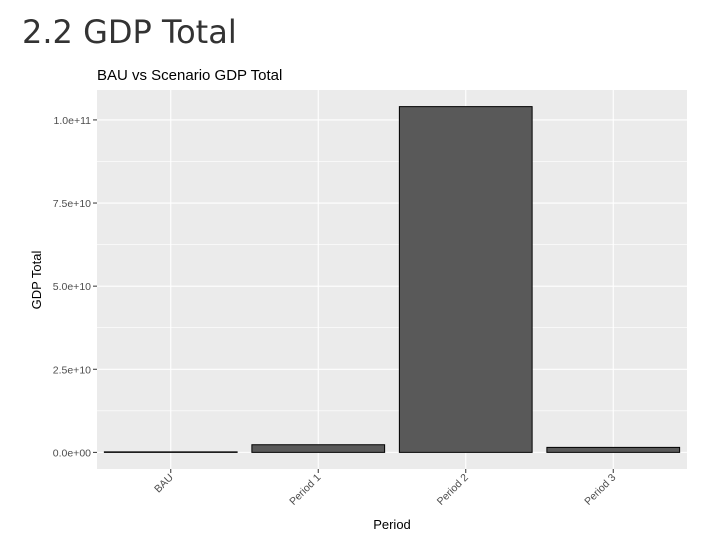 The height and width of the screenshot is (551, 711). Describe the element at coordinates (453, 490) in the screenshot. I see `x-tick-label: Period 2` at that location.